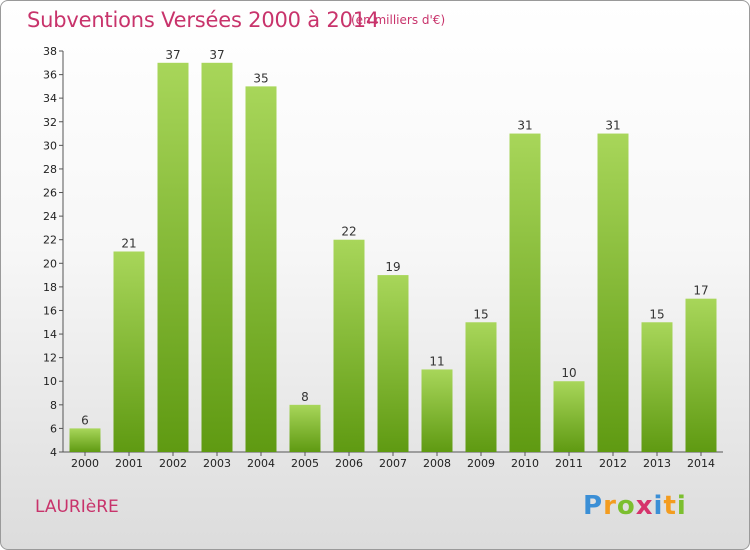 The width and height of the screenshot is (750, 550). What do you see at coordinates (50, 381) in the screenshot?
I see `y-tick-label: 10` at bounding box center [50, 381].